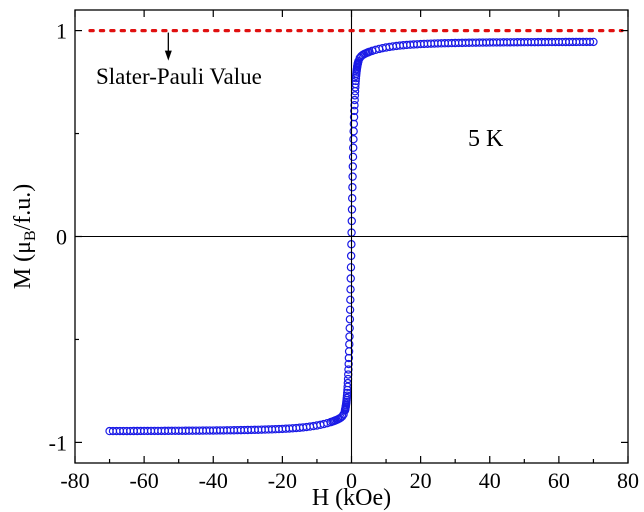 This screenshot has height=512, width=644. What do you see at coordinates (282, 480) in the screenshot?
I see `x-tick-label: -20` at bounding box center [282, 480].